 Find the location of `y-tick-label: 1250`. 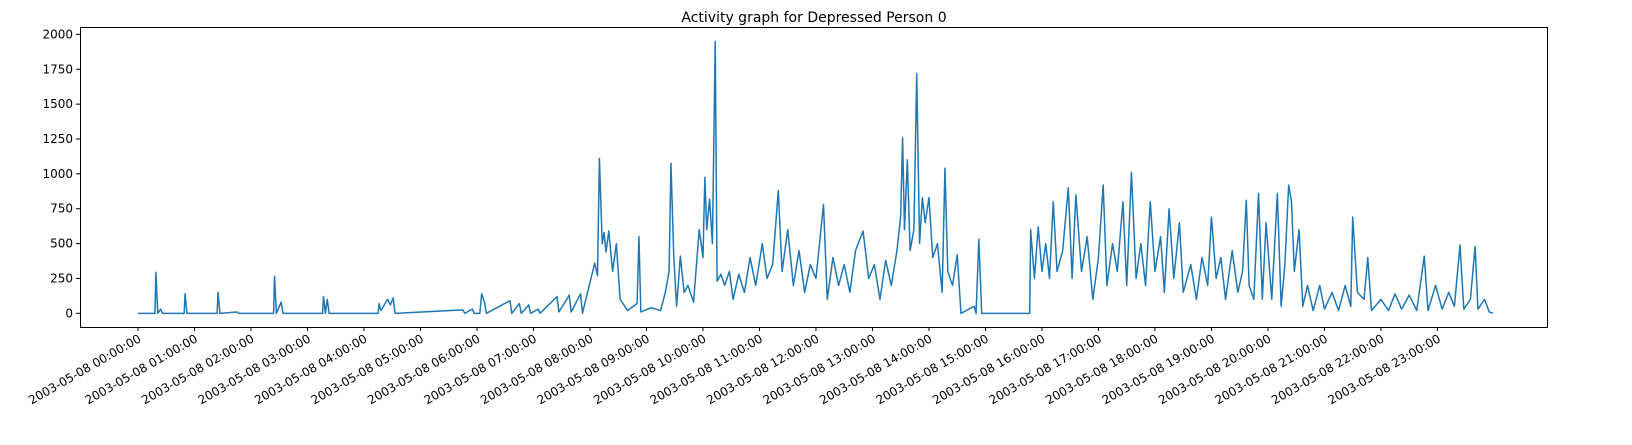

y-tick-label: 1250 is located at coordinates (57, 139).